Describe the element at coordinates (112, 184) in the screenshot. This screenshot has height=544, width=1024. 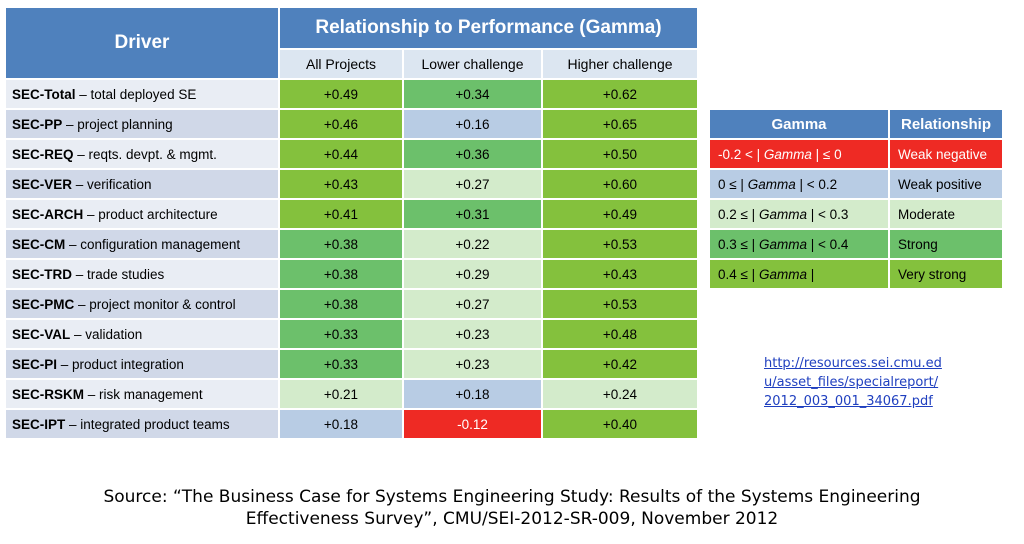
I see `driver-description: – verification` at that location.